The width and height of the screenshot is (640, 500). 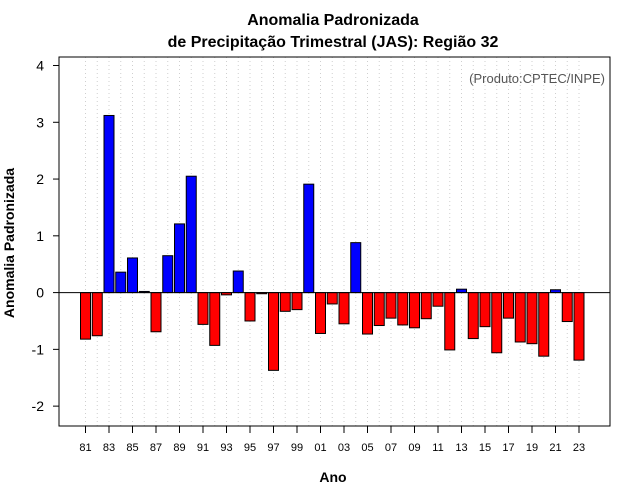 I want to click on x-tick-label: 07, so click(x=391, y=448).